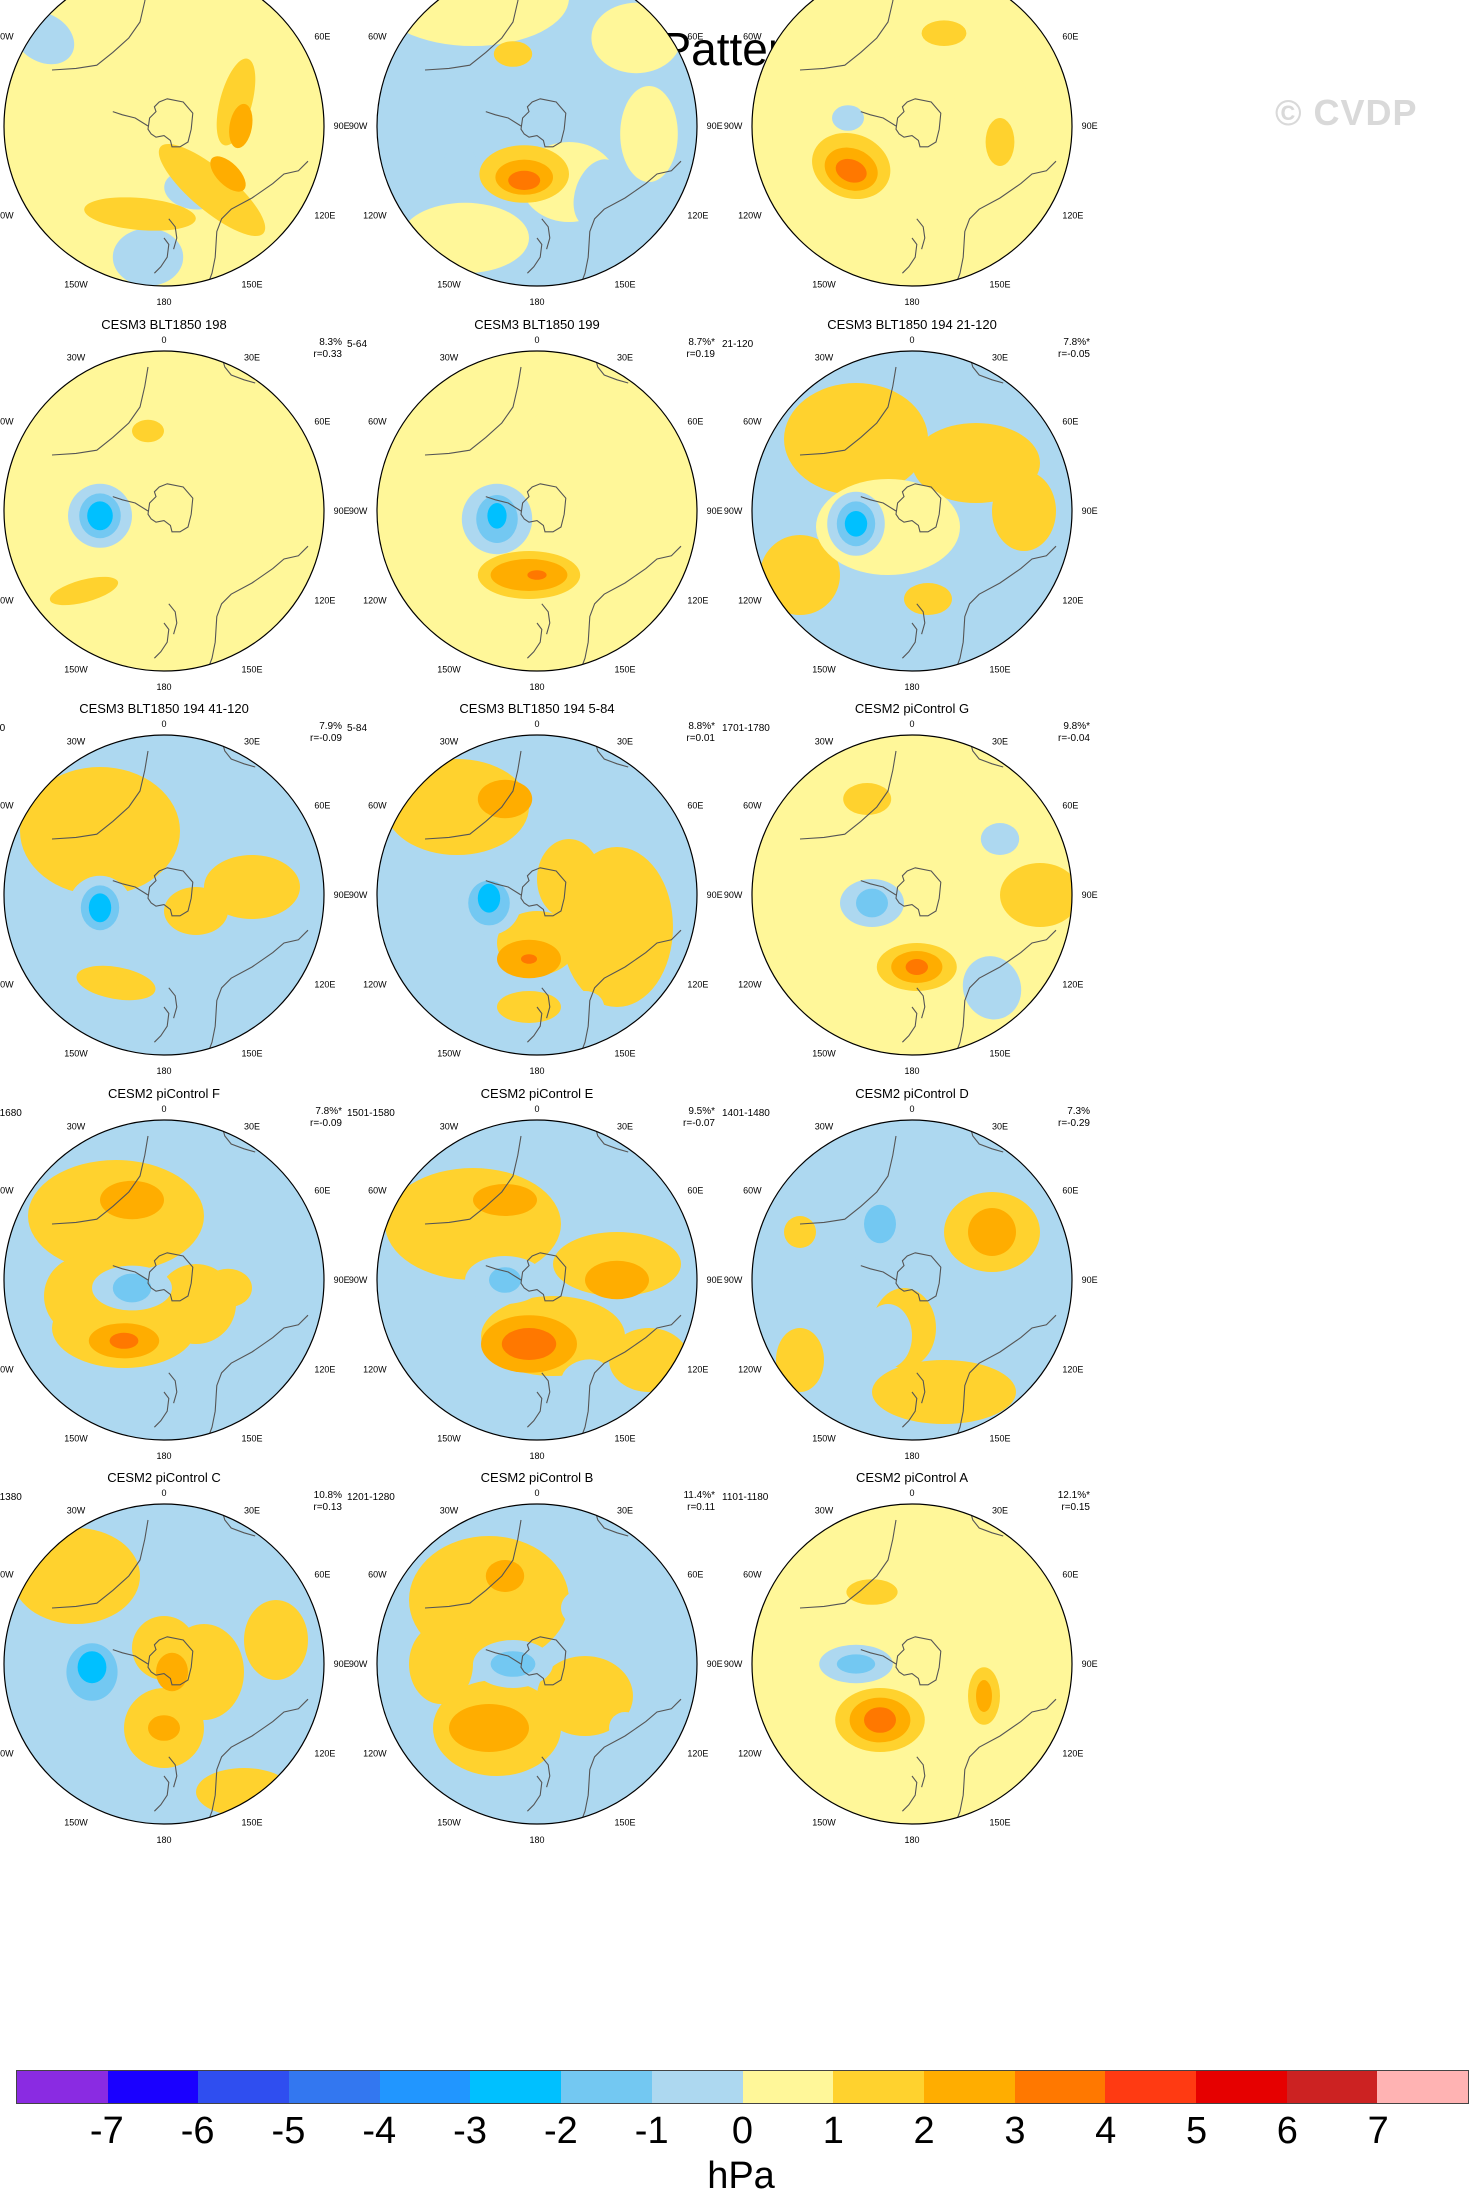 The width and height of the screenshot is (1482, 2211). I want to click on colorbar-tick-label: 4, so click(1106, 2131).